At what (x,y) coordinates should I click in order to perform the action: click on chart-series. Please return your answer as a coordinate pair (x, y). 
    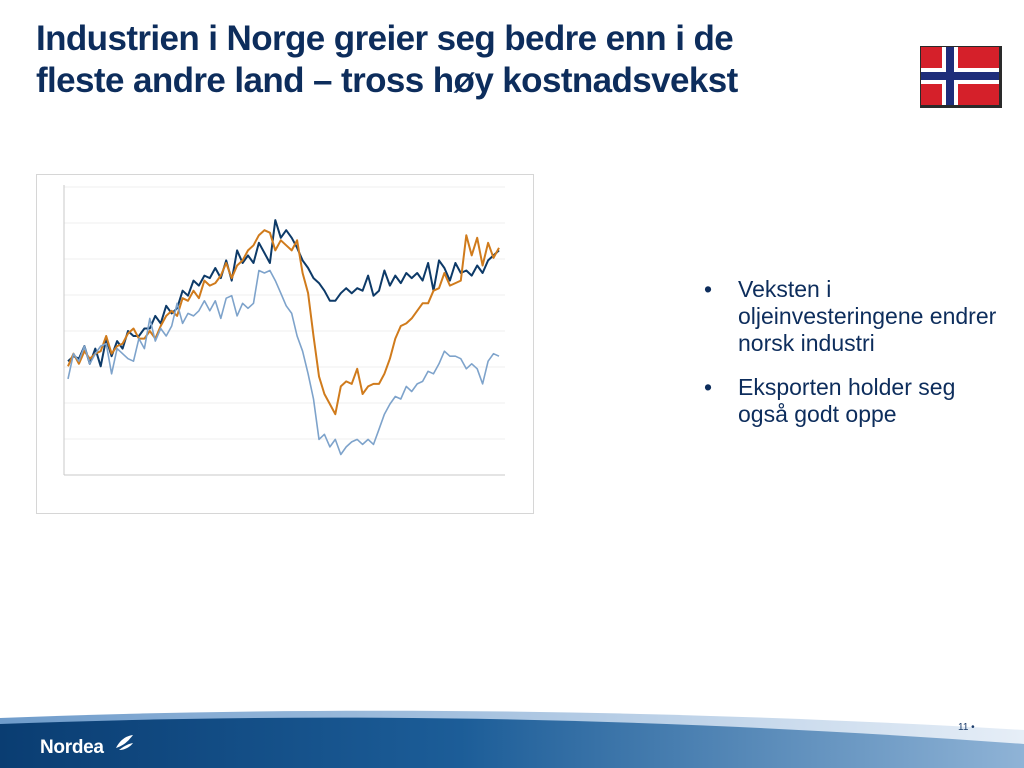
    Looking at the image, I should click on (283, 337).